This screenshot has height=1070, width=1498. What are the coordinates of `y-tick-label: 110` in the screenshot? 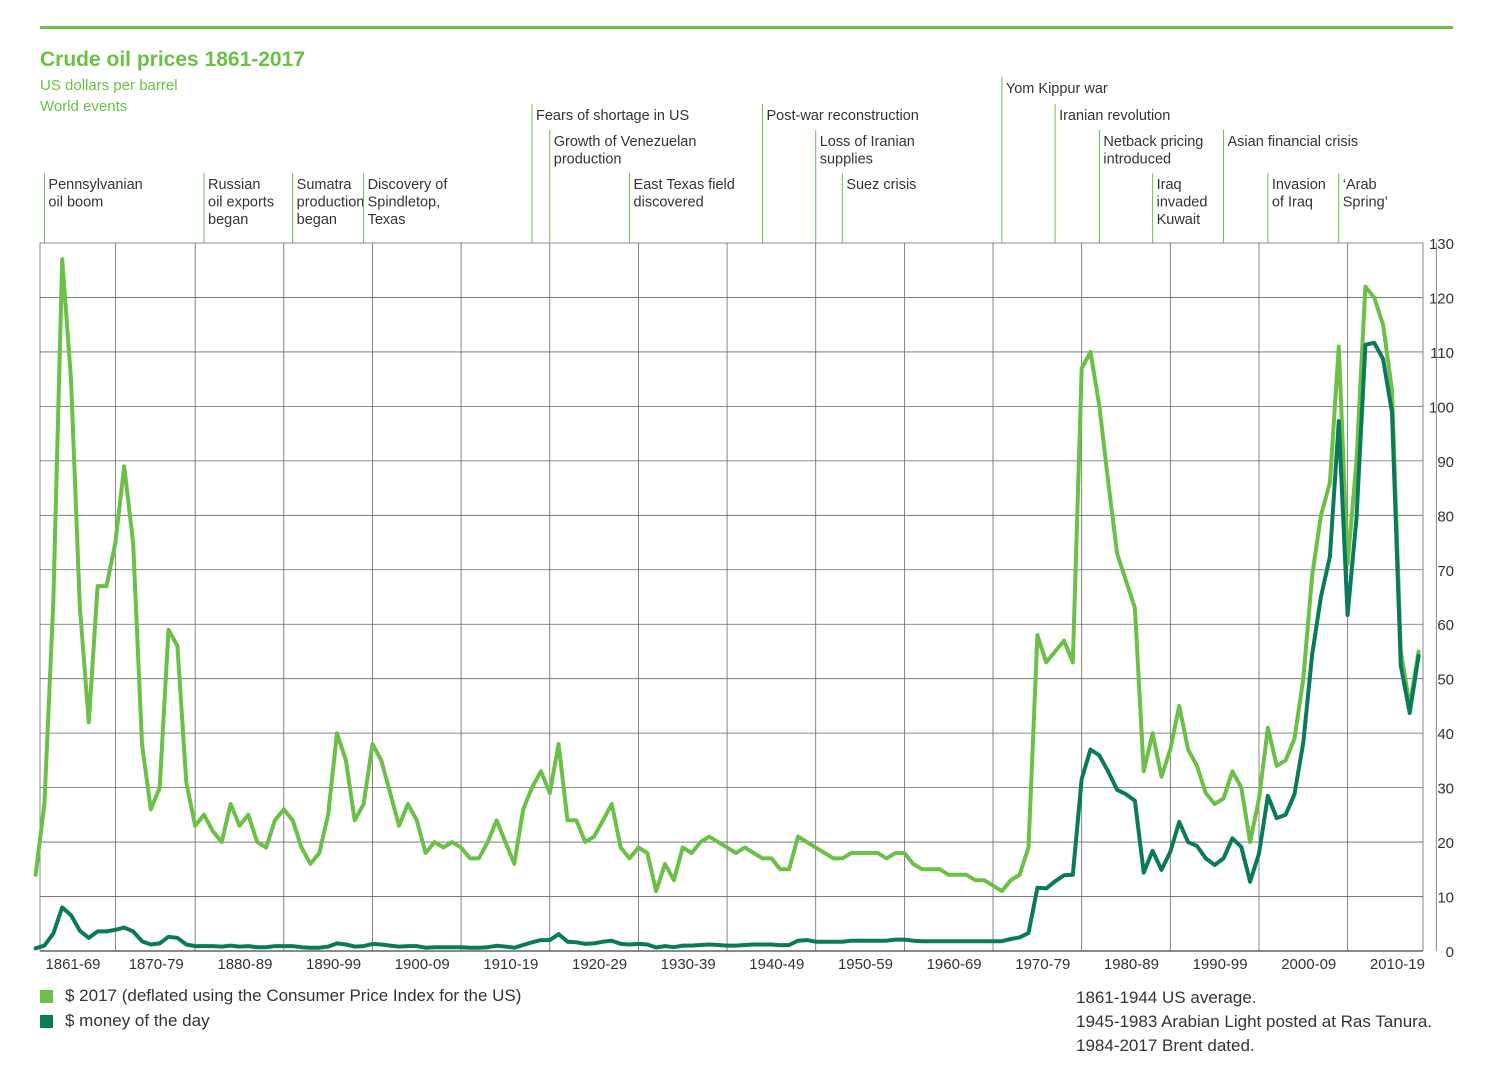 It's located at (1442, 353).